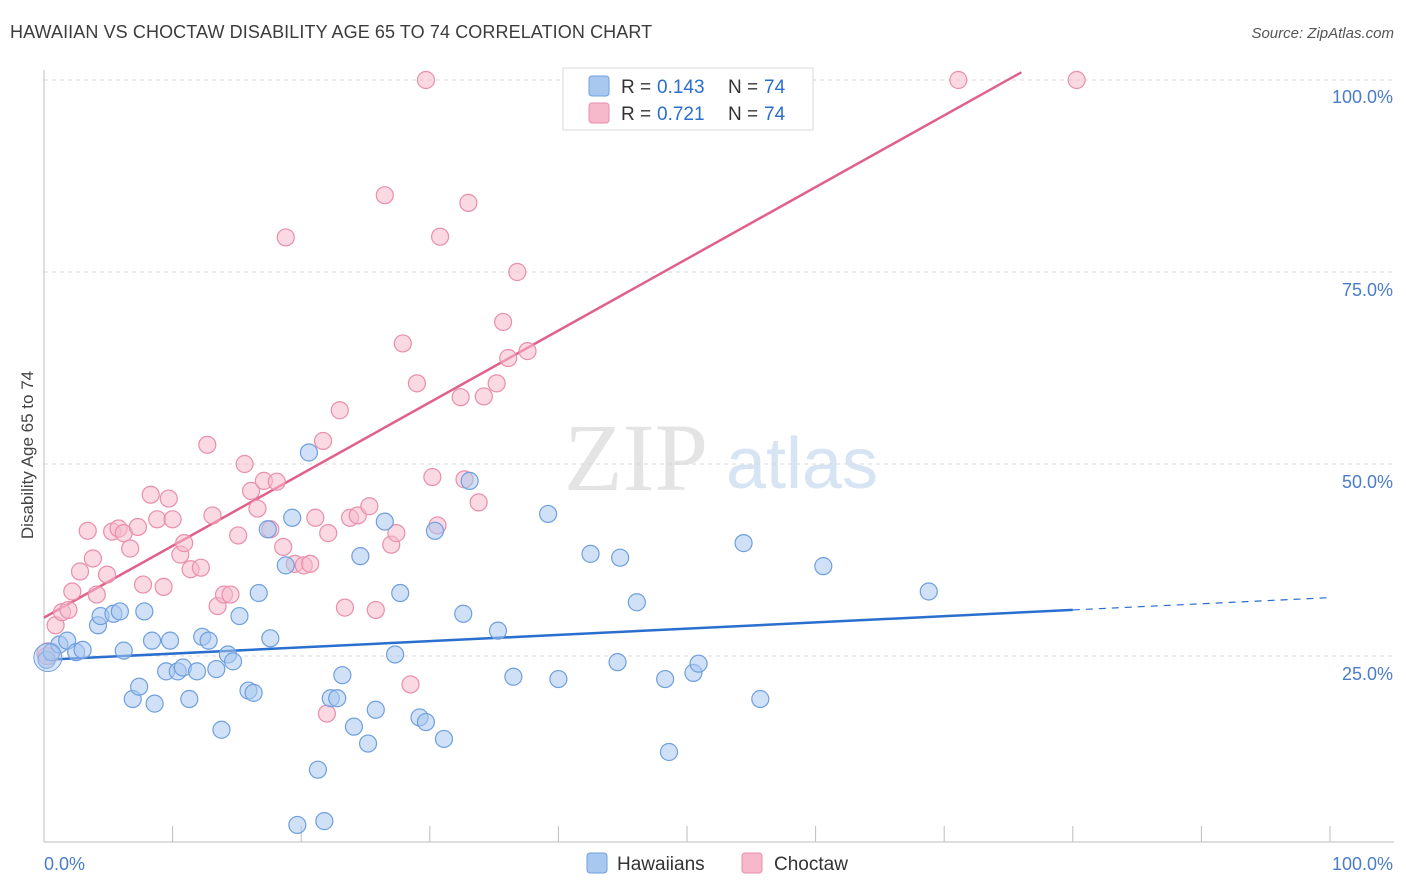 This screenshot has width=1406, height=892. I want to click on x-tick-label: 0.0%, so click(64, 864).